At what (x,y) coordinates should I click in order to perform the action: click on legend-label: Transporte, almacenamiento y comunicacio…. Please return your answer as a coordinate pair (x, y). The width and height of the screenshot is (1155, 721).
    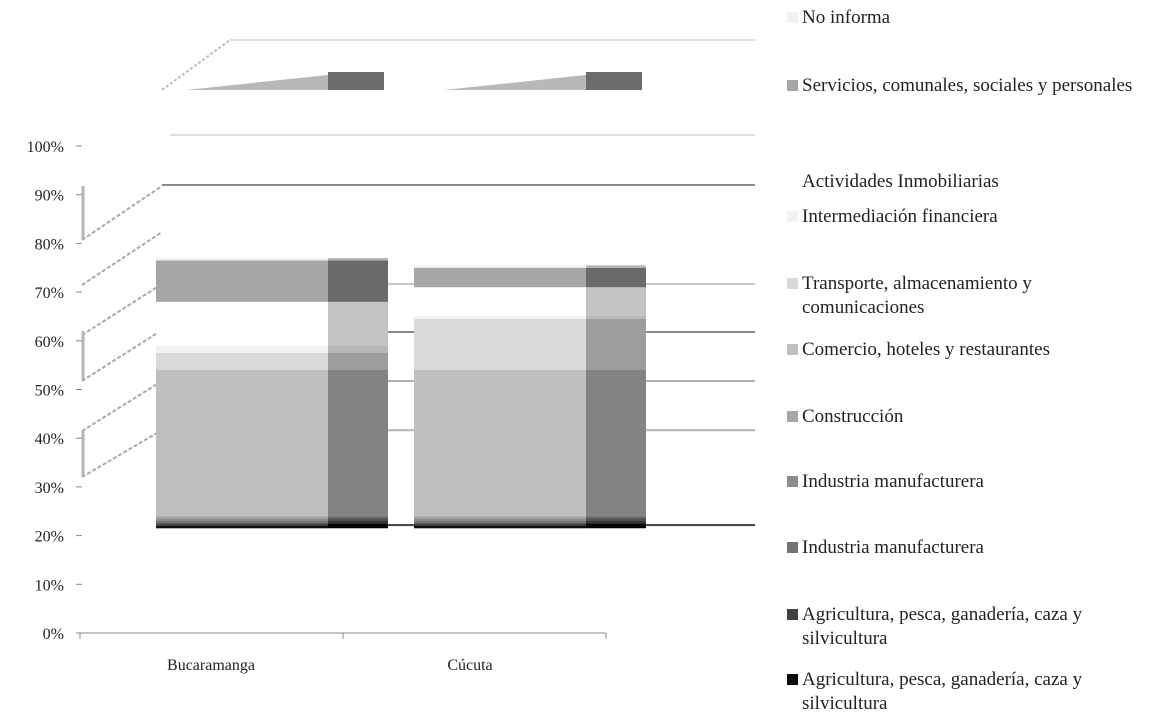
    Looking at the image, I should click on (917, 295).